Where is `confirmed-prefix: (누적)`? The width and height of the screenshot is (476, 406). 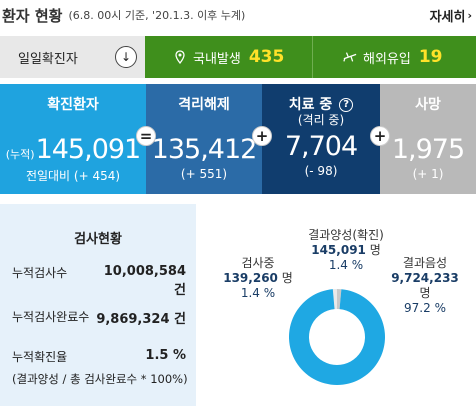
confirmed-prefix: (누적) is located at coordinates (20, 154).